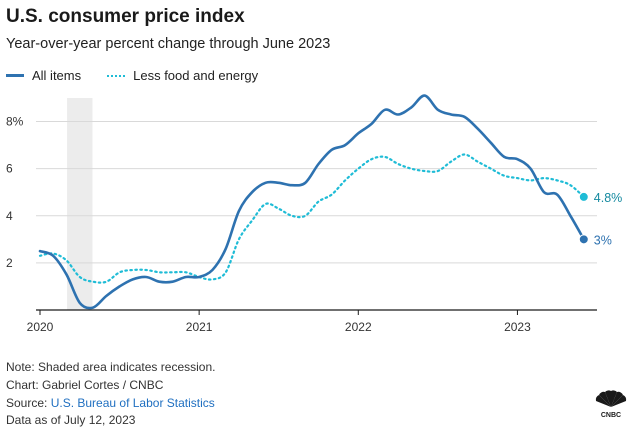 The image size is (641, 430). What do you see at coordinates (116, 75) in the screenshot?
I see `legend-swatch-core` at bounding box center [116, 75].